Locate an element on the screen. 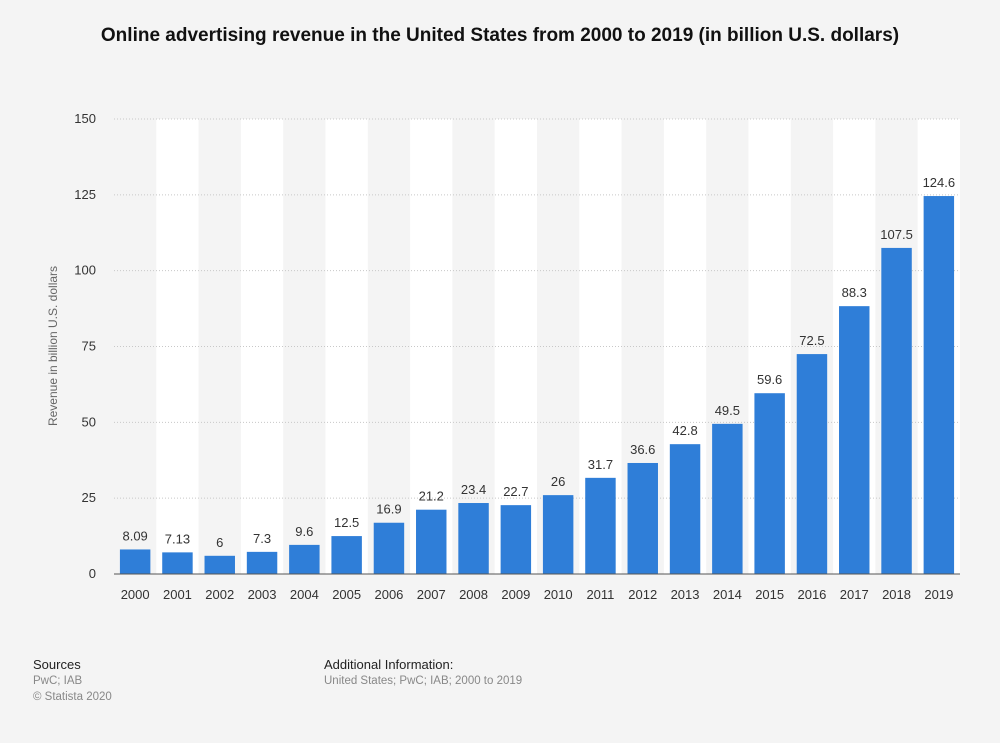 The width and height of the screenshot is (1000, 743). sources-block: Sources PwC; IAB © Statista 2020 is located at coordinates (72, 681).